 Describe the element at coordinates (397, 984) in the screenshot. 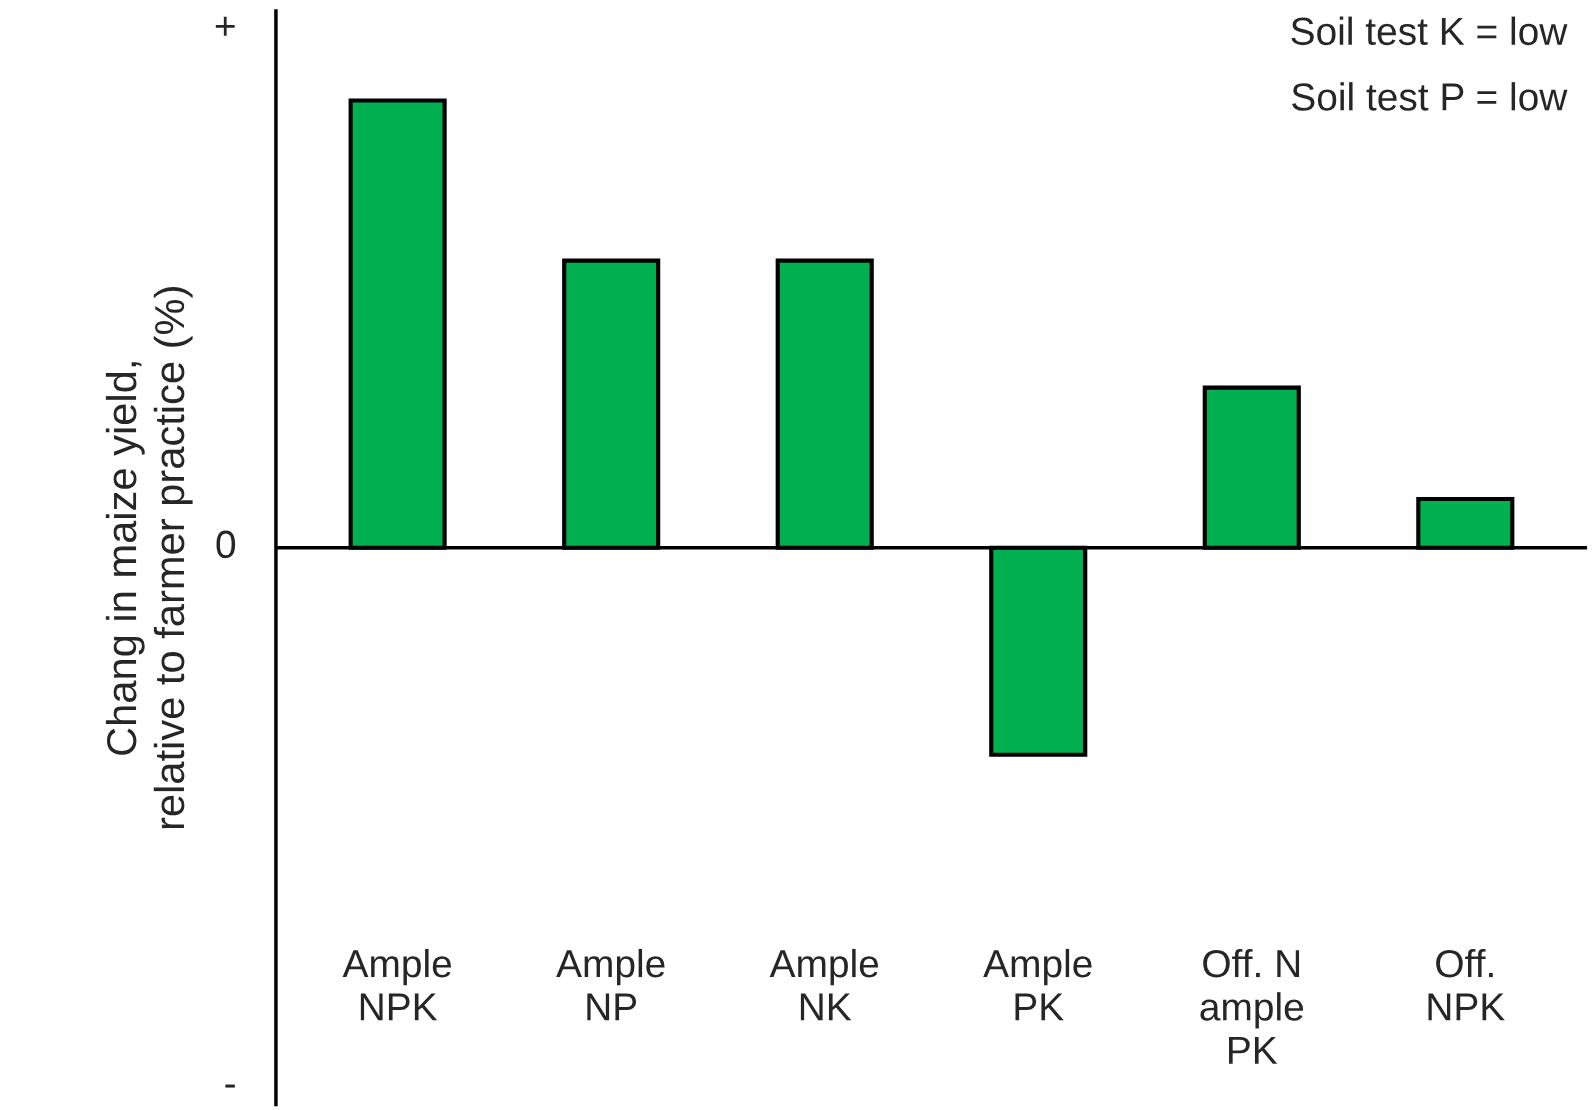

I see `x-tick-label: Ample NPK` at that location.